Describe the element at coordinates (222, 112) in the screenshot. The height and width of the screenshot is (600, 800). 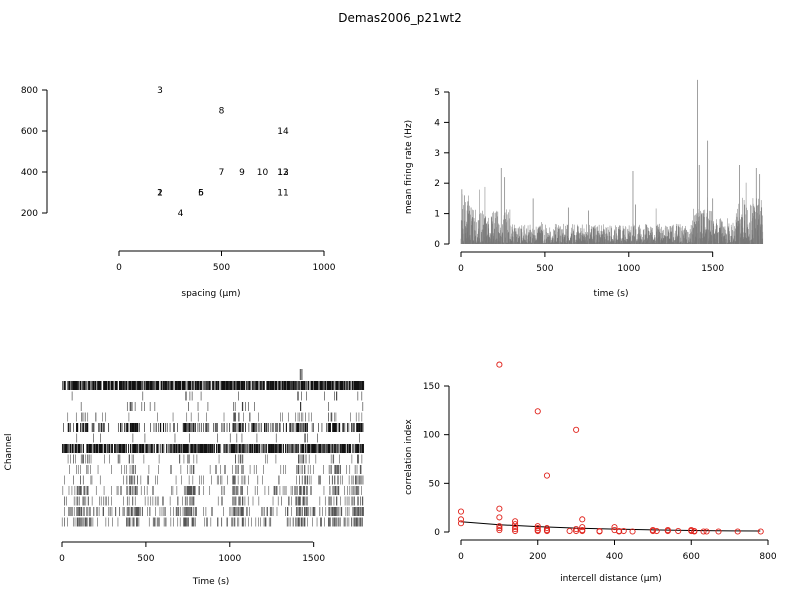
I see `layout-point-label: 8` at that location.